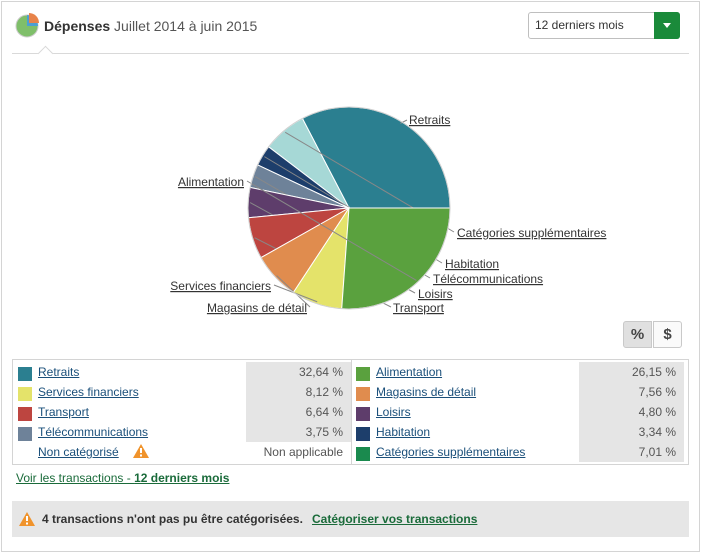 Image resolution: width=713 pixels, height=554 pixels. I want to click on pie-label: Transport, so click(419, 308).